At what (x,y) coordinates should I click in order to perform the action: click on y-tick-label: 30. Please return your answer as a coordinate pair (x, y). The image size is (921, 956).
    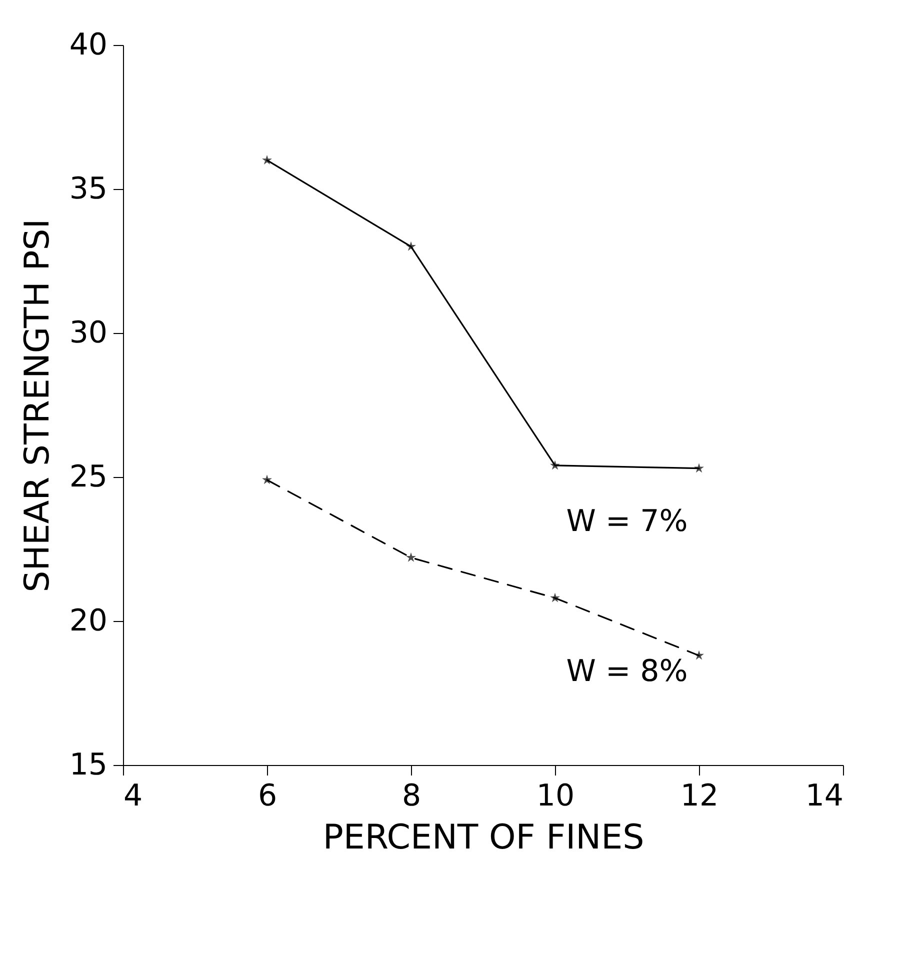
    Looking at the image, I should click on (88, 333).